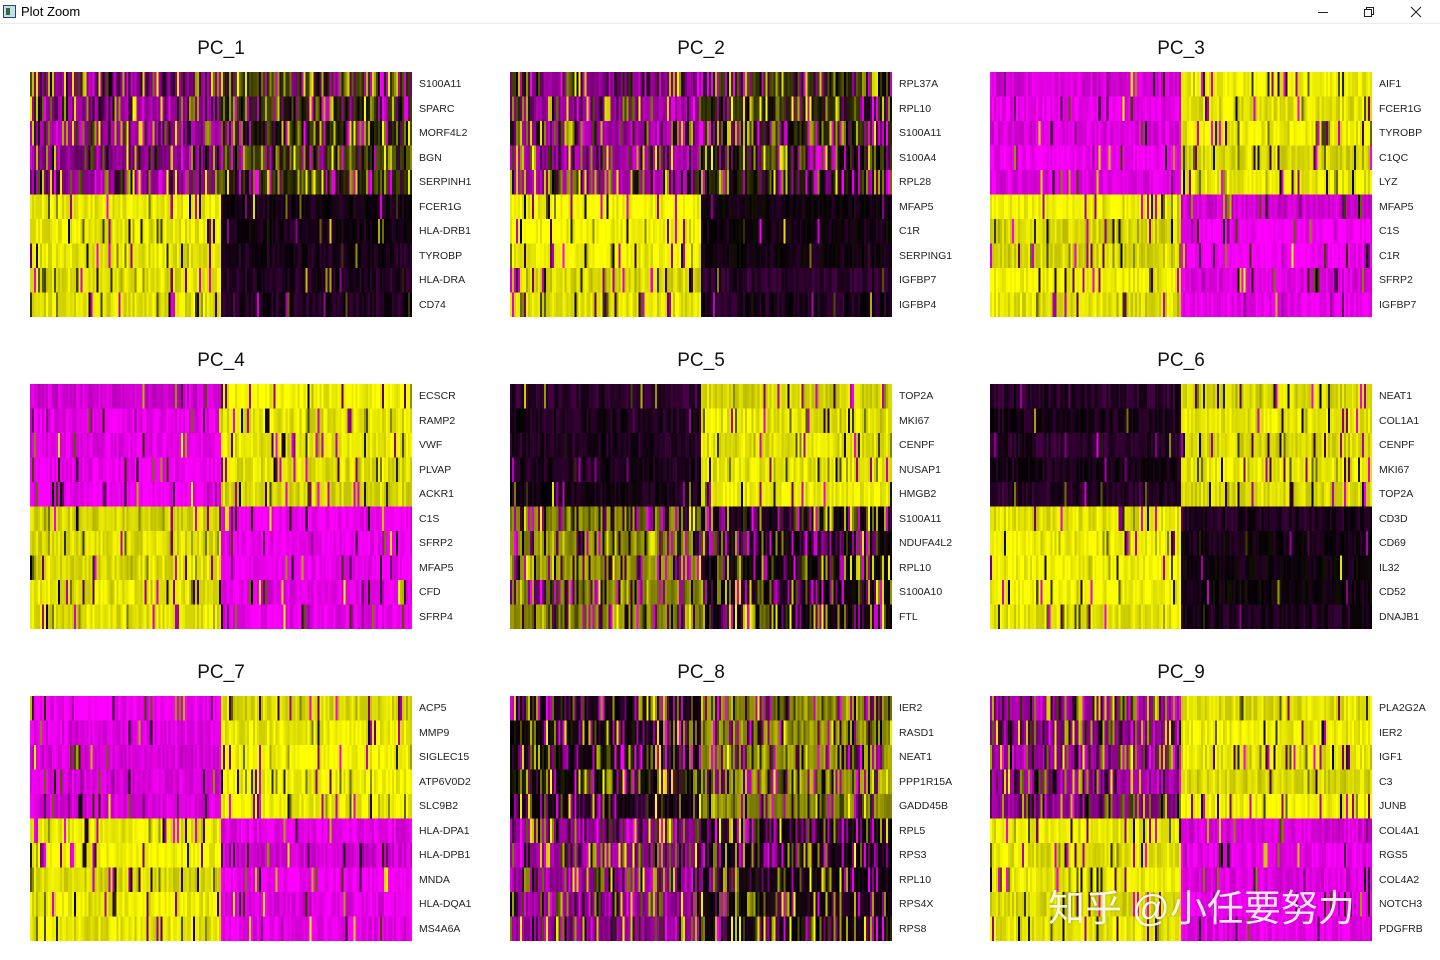 The width and height of the screenshot is (1440, 960). Describe the element at coordinates (1323, 12) in the screenshot. I see `minimize-button` at that location.